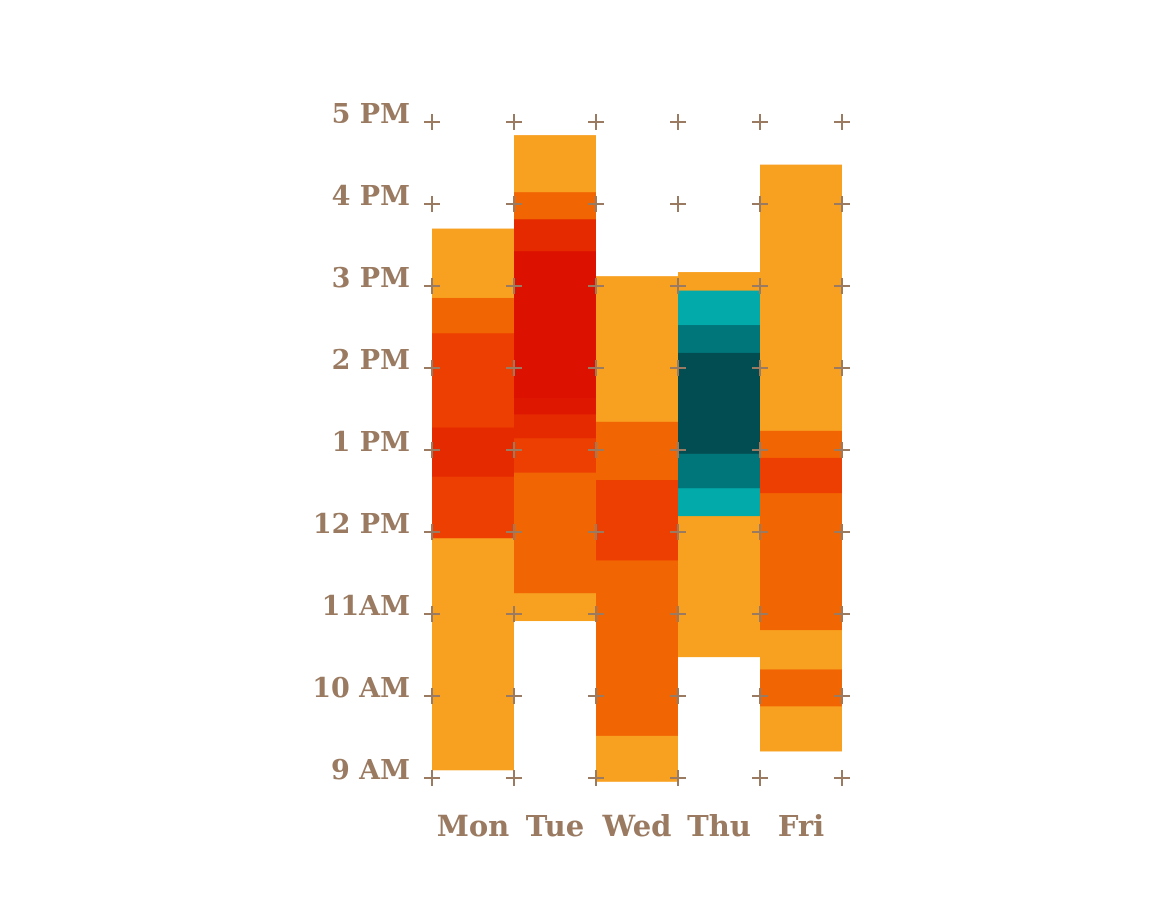 The image size is (1150, 900). I want to click on y-axis-labels: 9 AM 10 AM 11AM 12 PM 1 PM 2 PM 3 PM 4 PM 5 PM, so click(361, 442).